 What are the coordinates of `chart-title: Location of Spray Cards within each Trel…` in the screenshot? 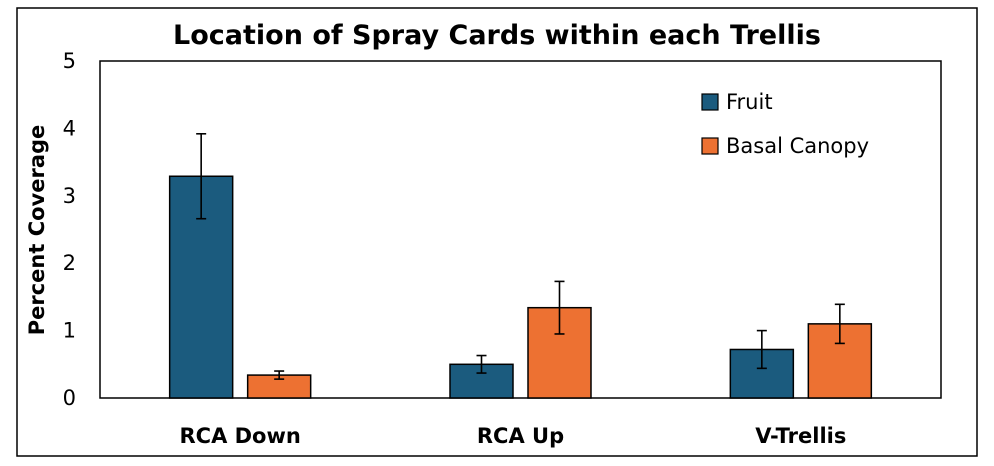 It's located at (497, 35).